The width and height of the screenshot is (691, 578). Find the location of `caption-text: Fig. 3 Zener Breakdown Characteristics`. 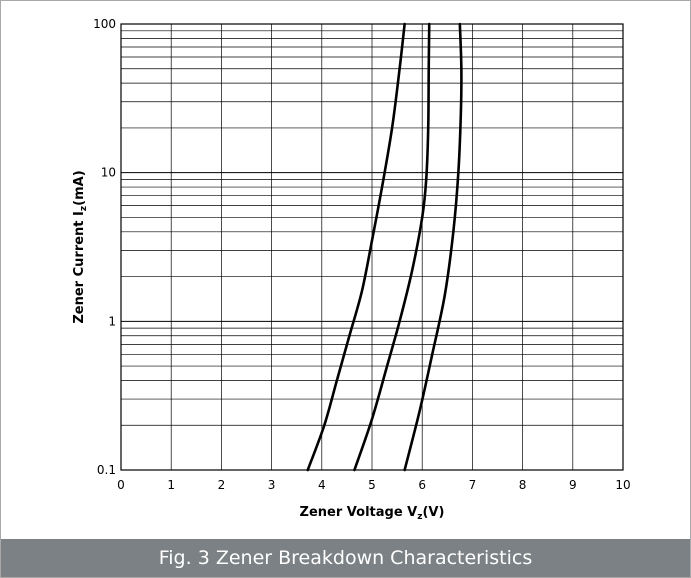

caption-text: Fig. 3 Zener Breakdown Characteristics is located at coordinates (345, 558).